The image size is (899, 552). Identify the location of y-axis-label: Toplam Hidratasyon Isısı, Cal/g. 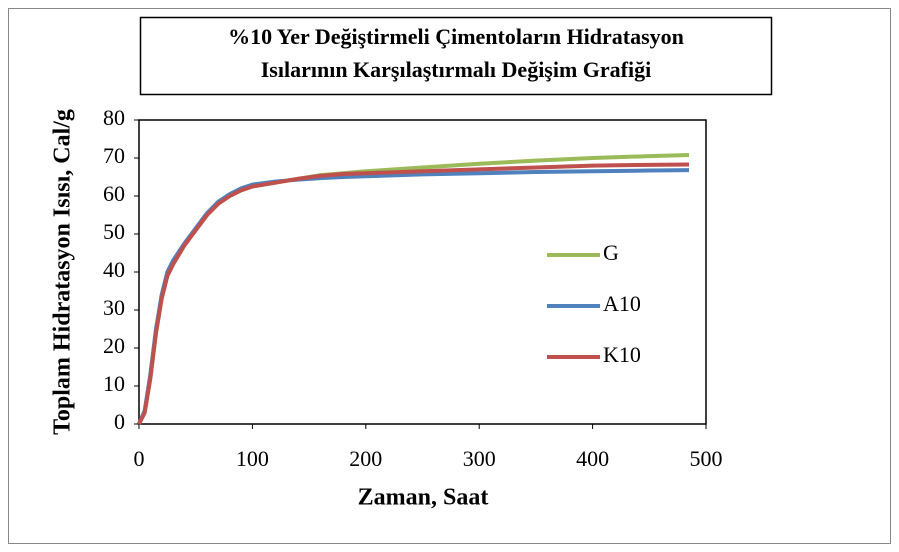
(63, 272).